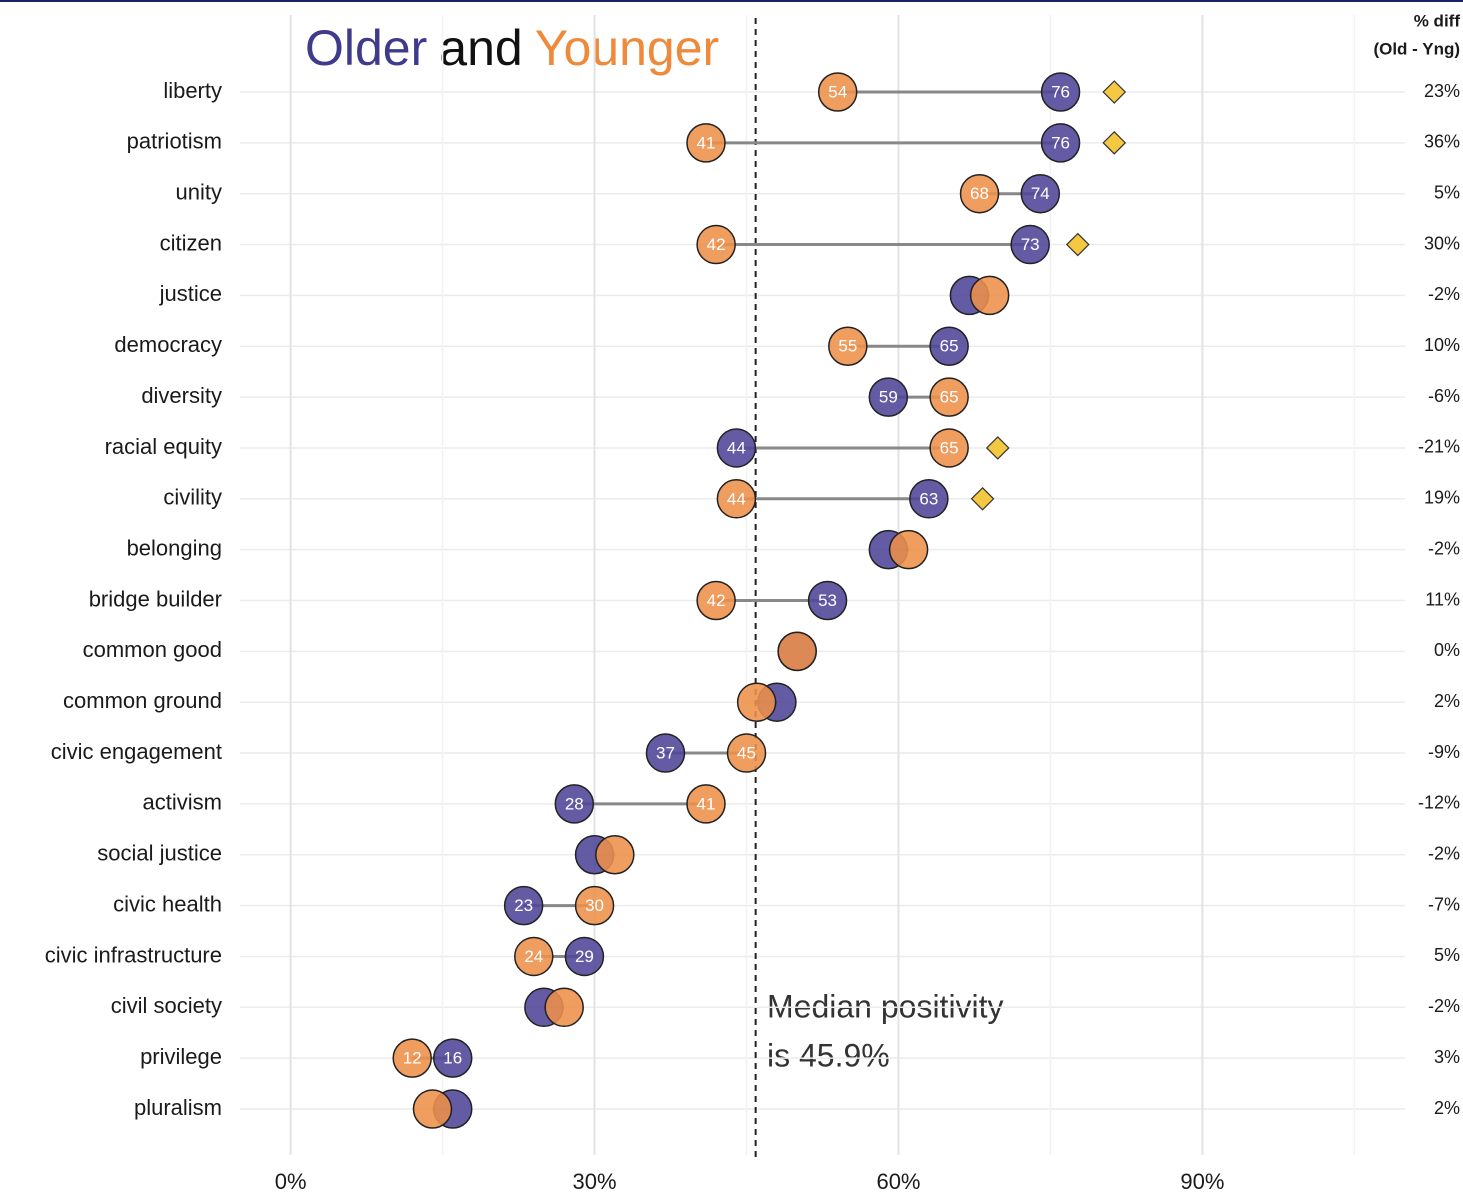 The height and width of the screenshot is (1194, 1463). I want to click on category-label: civility, so click(192, 497).